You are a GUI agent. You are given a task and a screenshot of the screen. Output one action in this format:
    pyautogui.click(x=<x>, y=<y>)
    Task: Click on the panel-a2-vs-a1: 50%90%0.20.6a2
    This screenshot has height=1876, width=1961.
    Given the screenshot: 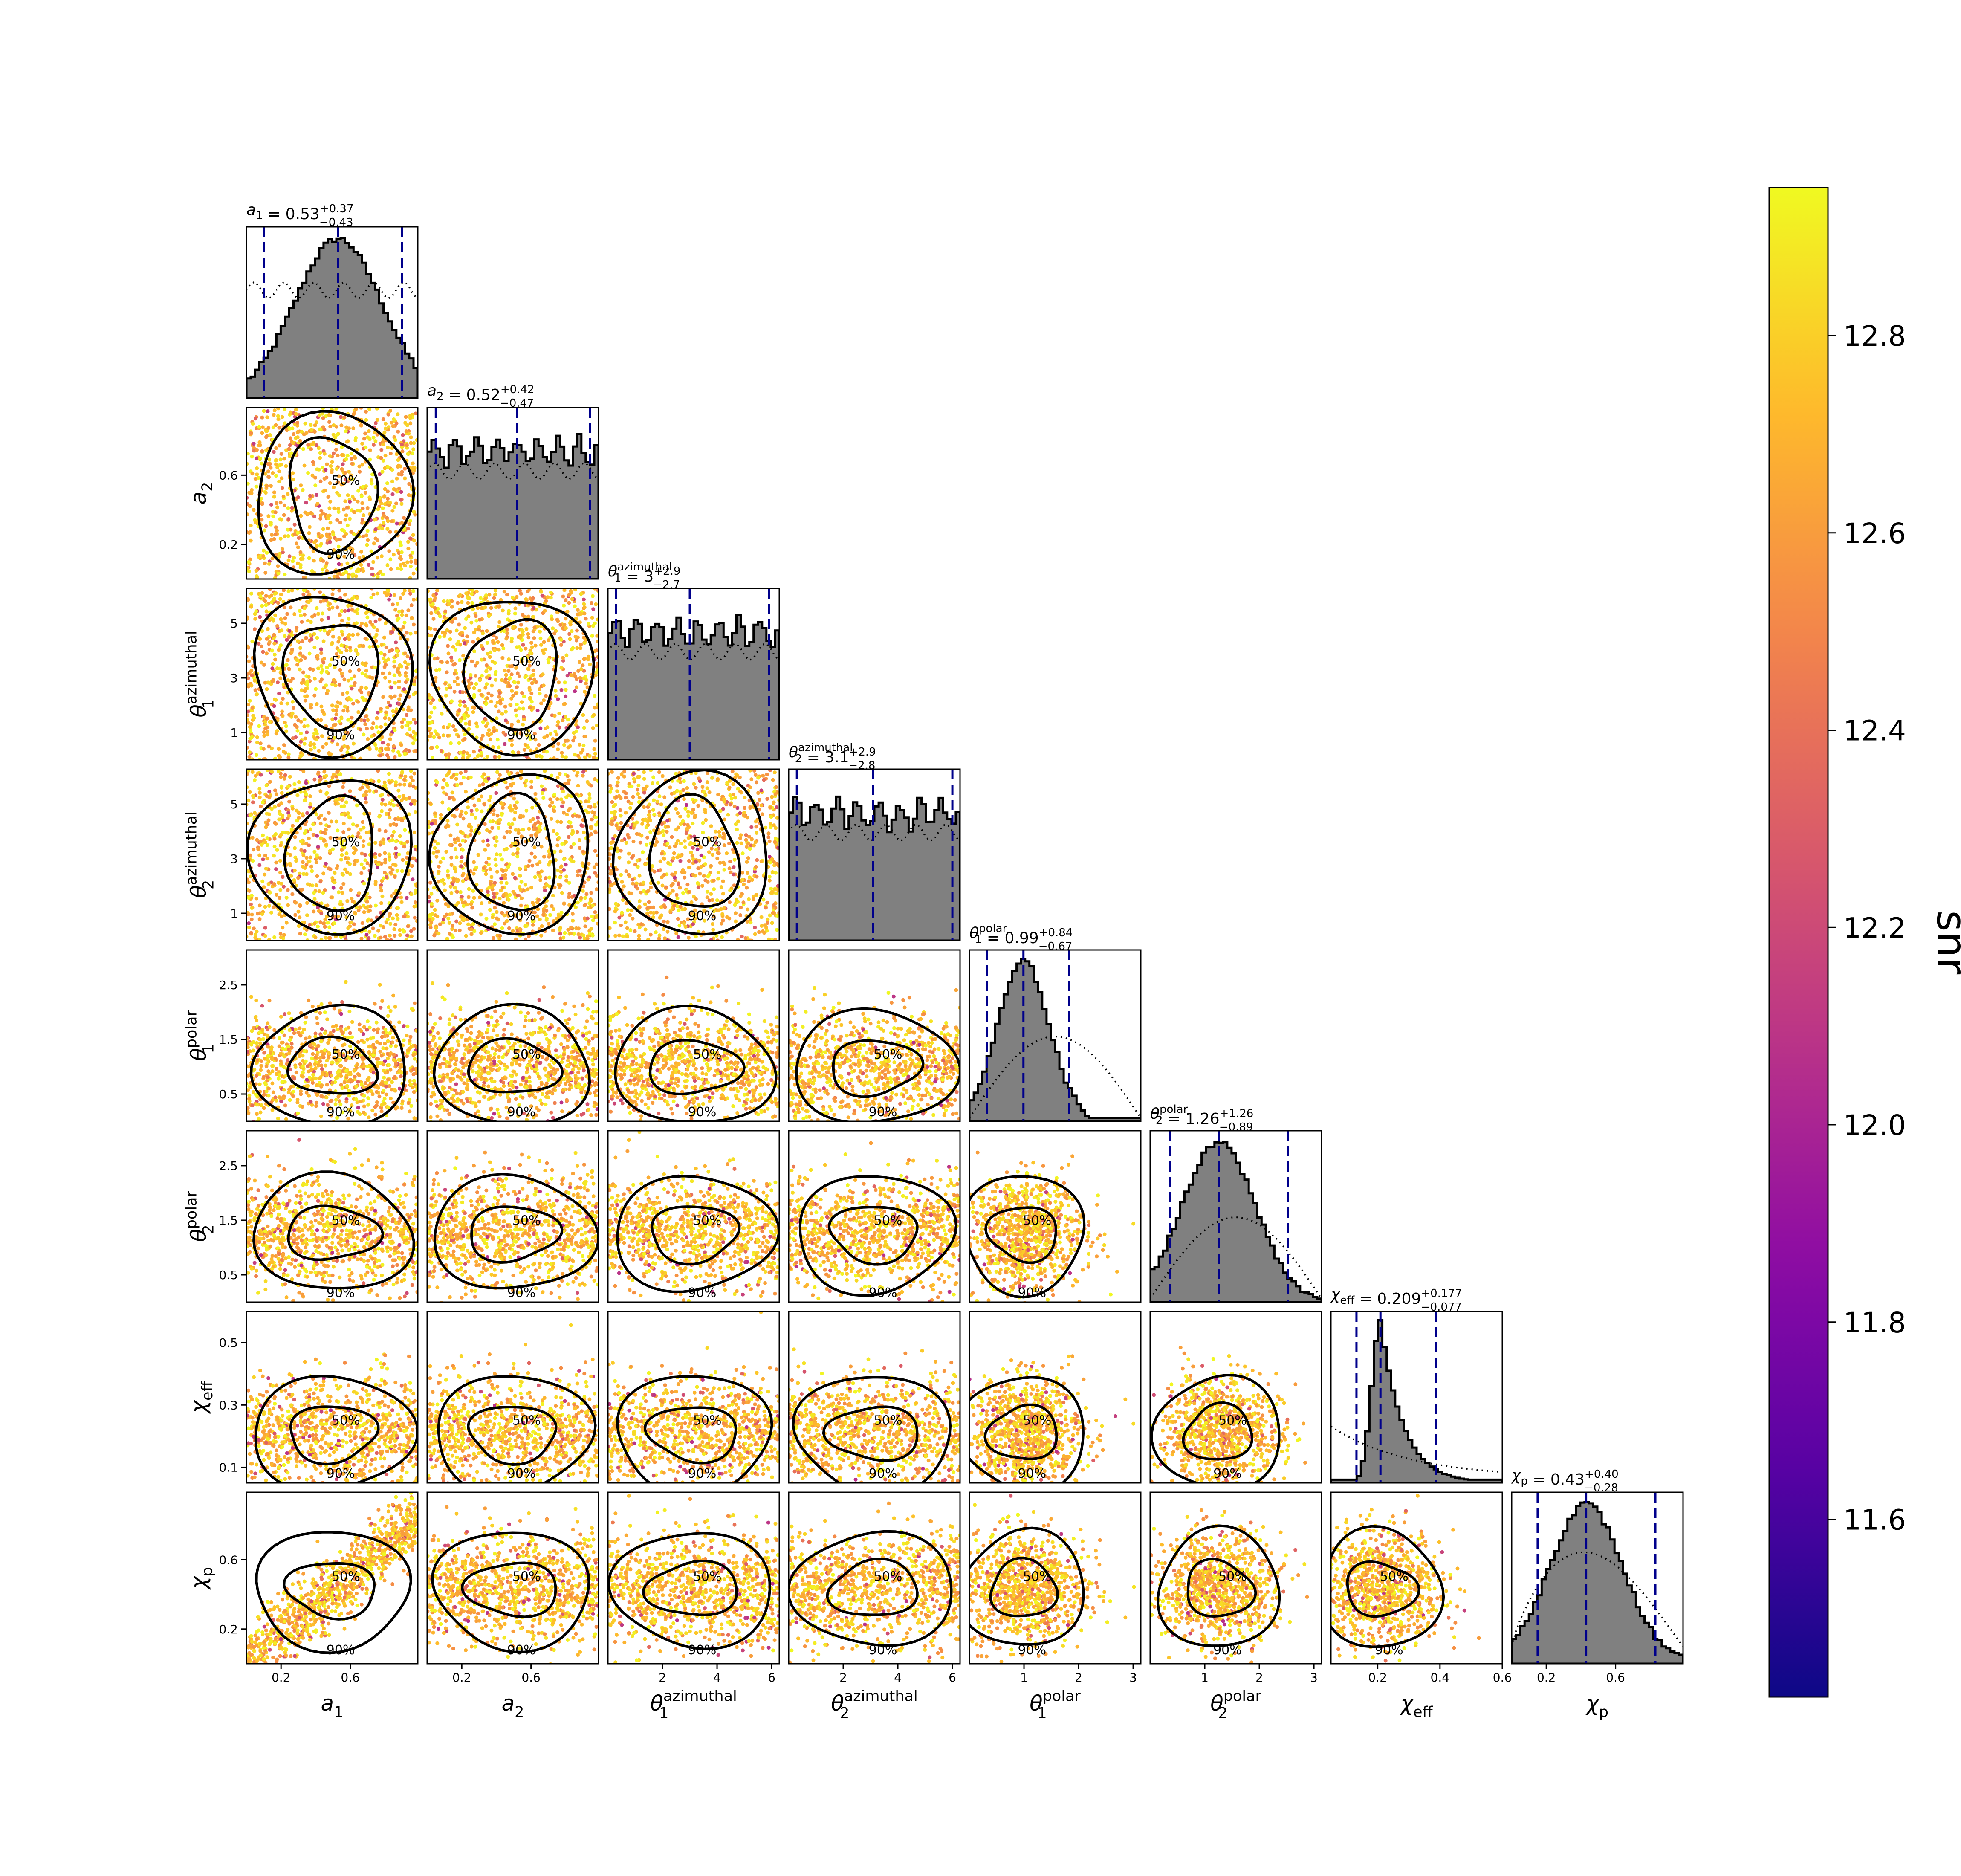 What is the action you would take?
    pyautogui.click(x=302, y=493)
    